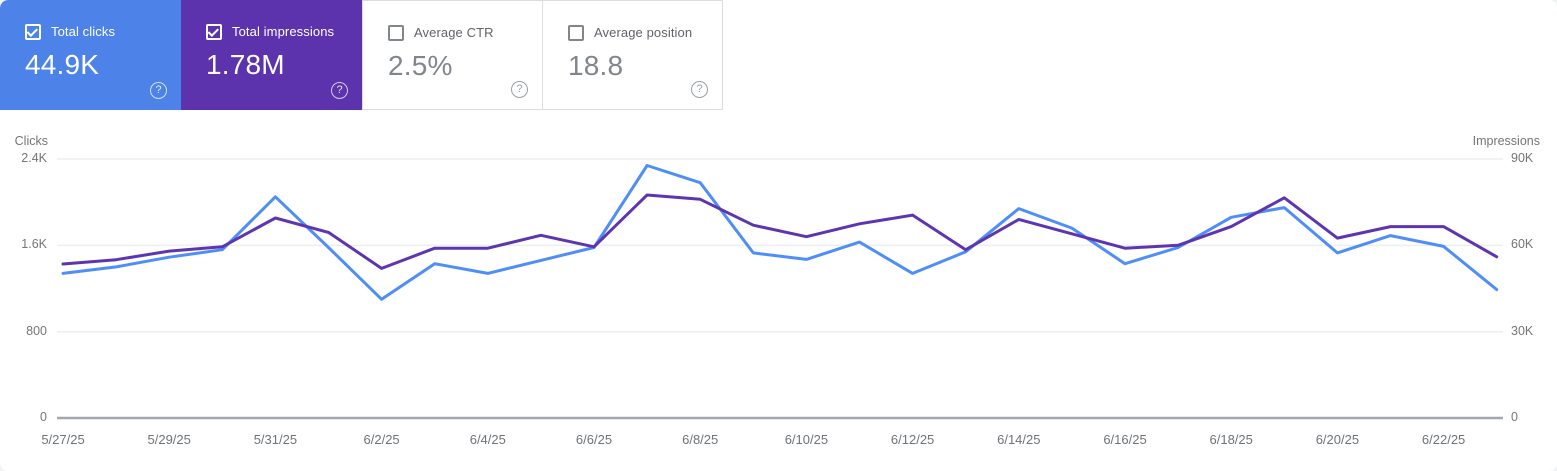  Describe the element at coordinates (1125, 439) in the screenshot. I see `x-axis-date-label: 6/16/25` at that location.